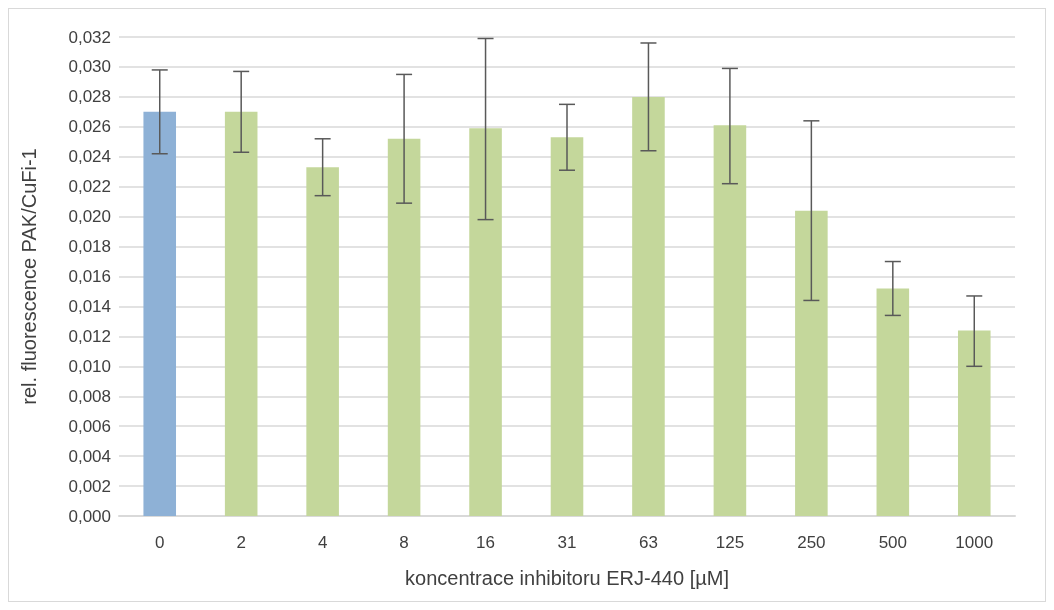 The width and height of the screenshot is (1054, 610). What do you see at coordinates (89, 516) in the screenshot?
I see `y-tick-label: 0,000` at bounding box center [89, 516].